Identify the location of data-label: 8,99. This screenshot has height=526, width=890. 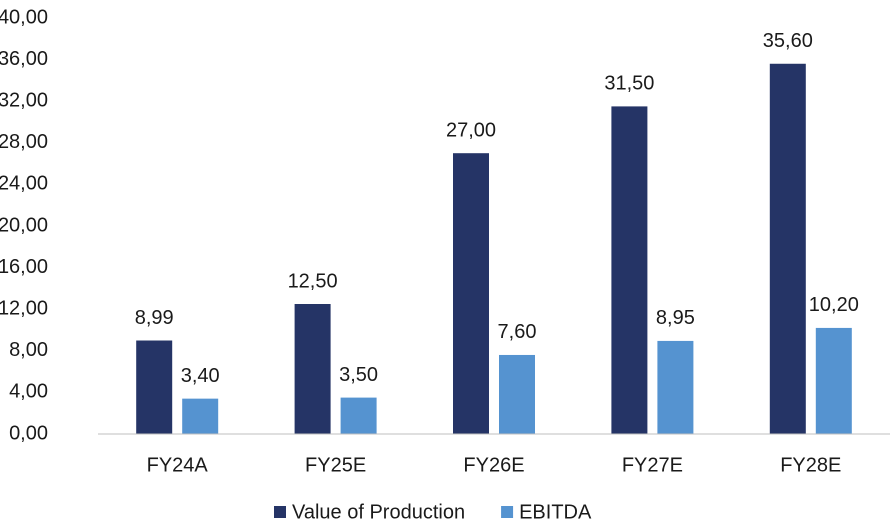
(154, 318).